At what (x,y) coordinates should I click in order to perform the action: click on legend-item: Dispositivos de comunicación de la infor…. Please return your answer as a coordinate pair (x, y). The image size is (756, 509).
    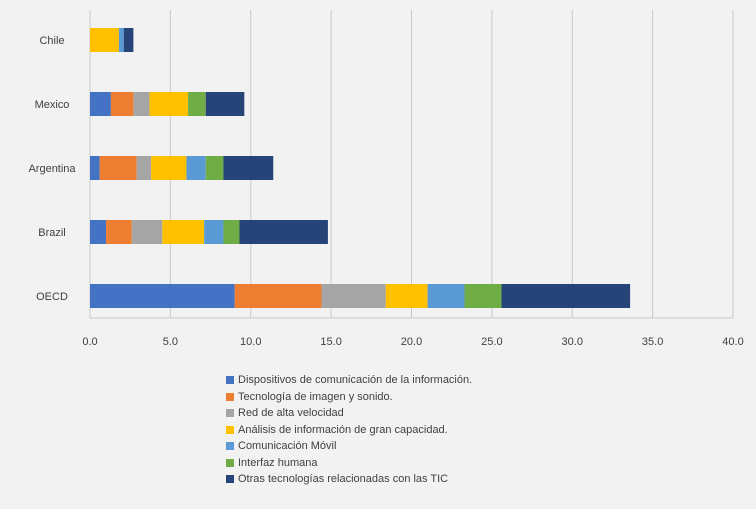
    Looking at the image, I should click on (349, 380).